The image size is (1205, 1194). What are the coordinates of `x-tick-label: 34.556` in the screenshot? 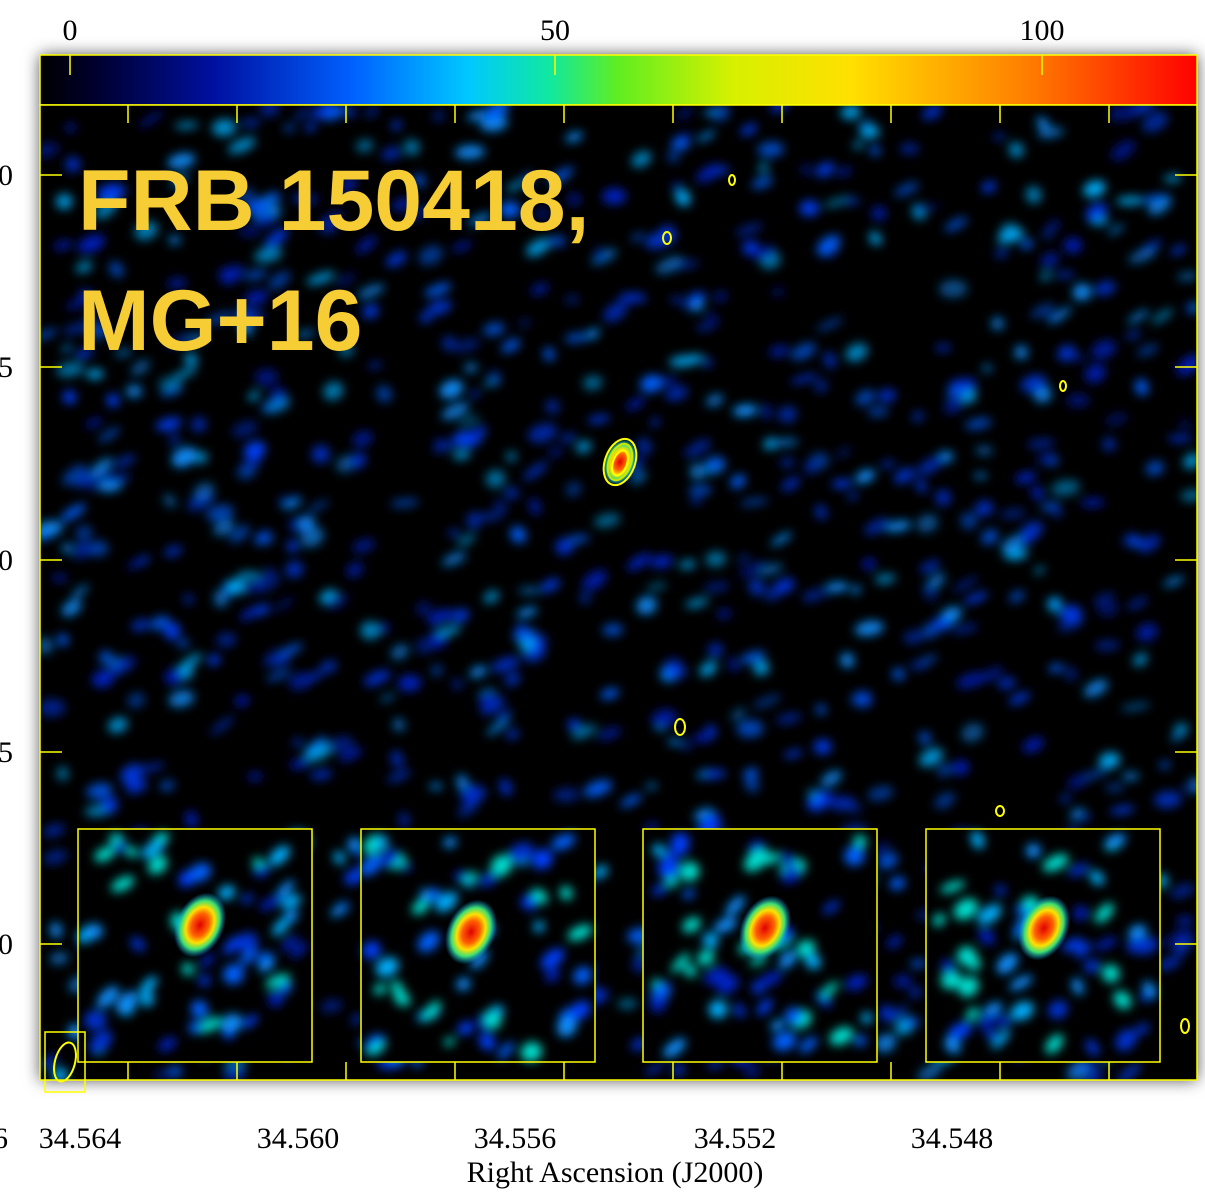 It's located at (515, 1138).